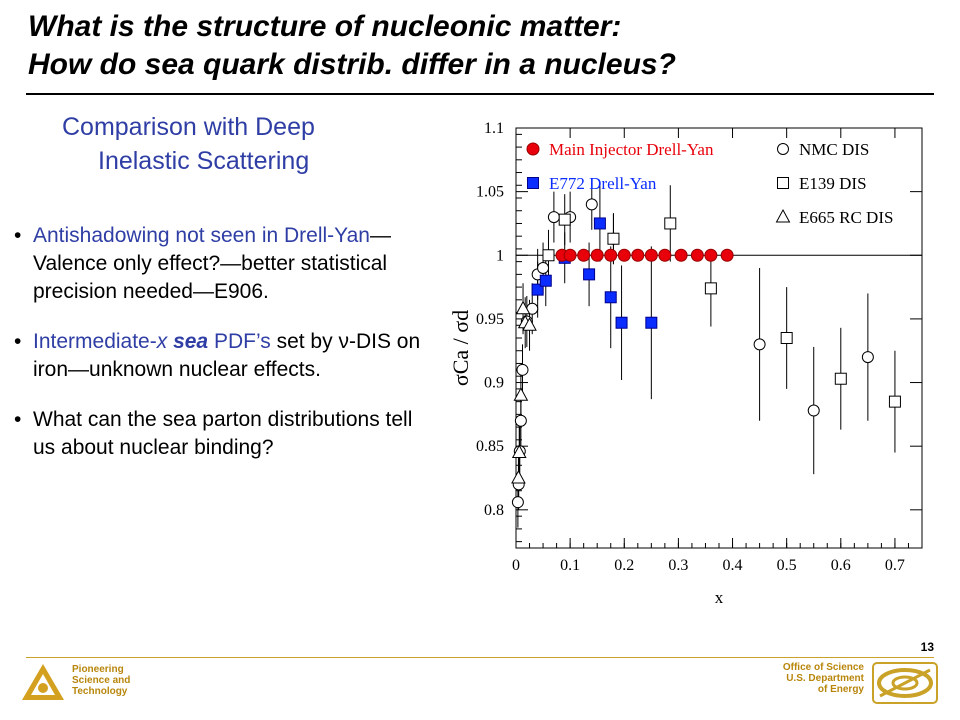 The image size is (960, 720). I want to click on x-tick-label: 0.3, so click(678, 565).